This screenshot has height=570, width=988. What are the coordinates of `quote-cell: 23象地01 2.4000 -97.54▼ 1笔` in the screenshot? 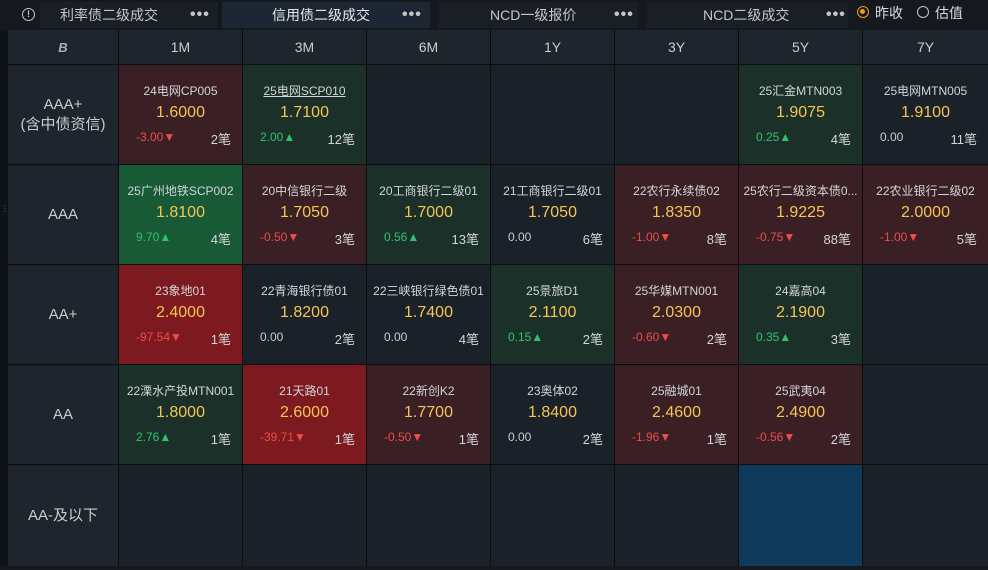 It's located at (180, 314).